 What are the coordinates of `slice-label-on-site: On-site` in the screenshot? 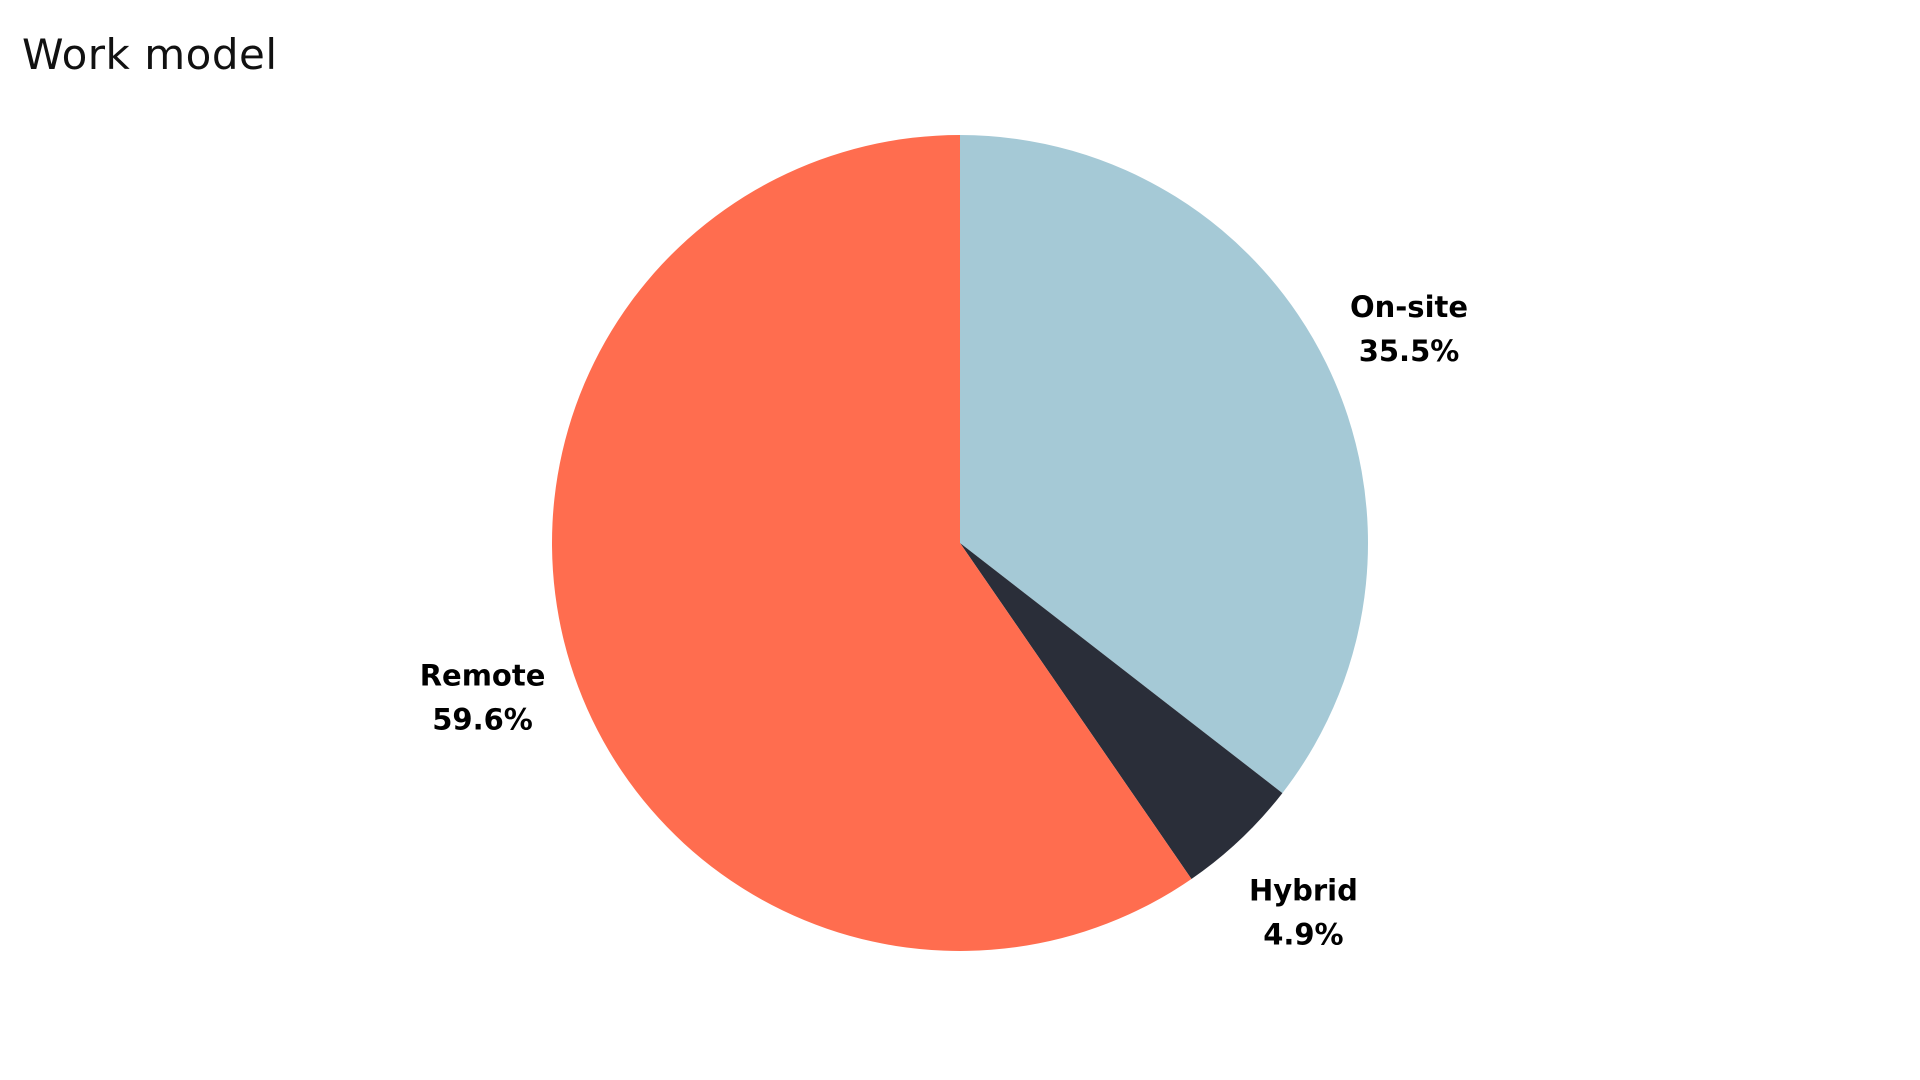 It's located at (1409, 307).